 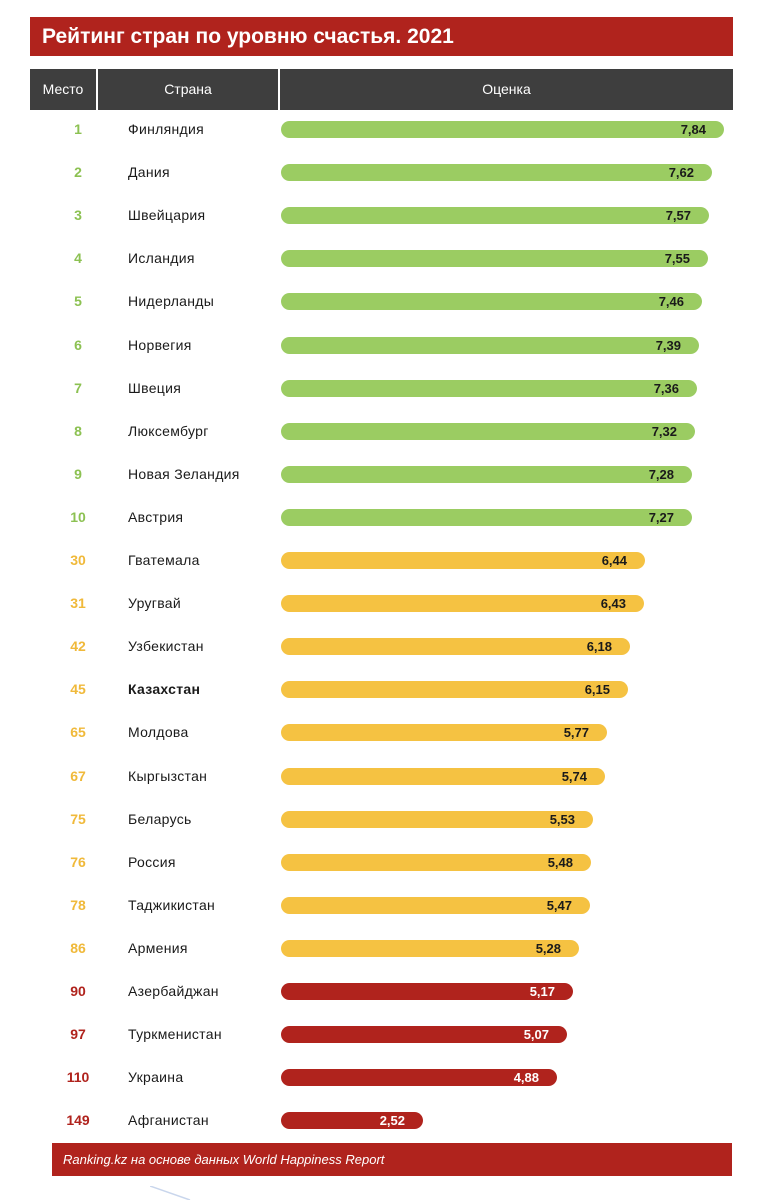 What do you see at coordinates (502, 129) in the screenshot?
I see `score-bar: 7,84` at bounding box center [502, 129].